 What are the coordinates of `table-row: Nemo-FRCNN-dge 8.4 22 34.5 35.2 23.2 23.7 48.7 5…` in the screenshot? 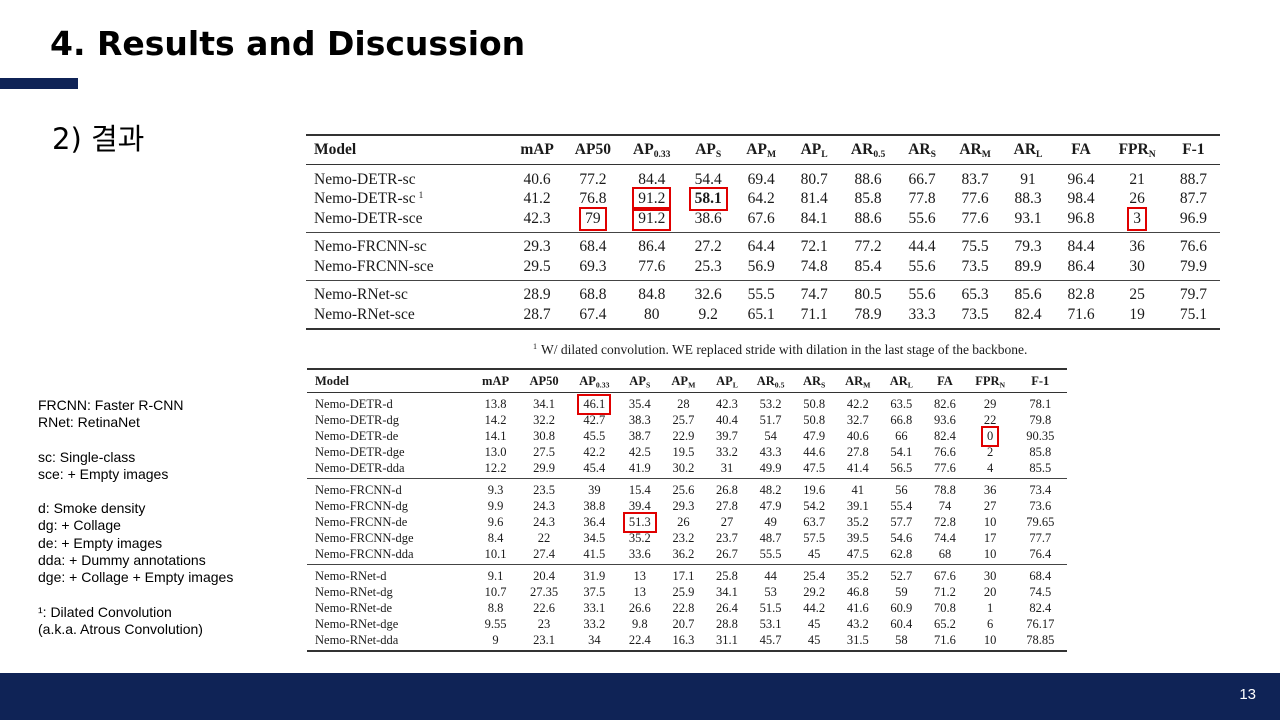 It's located at (687, 538).